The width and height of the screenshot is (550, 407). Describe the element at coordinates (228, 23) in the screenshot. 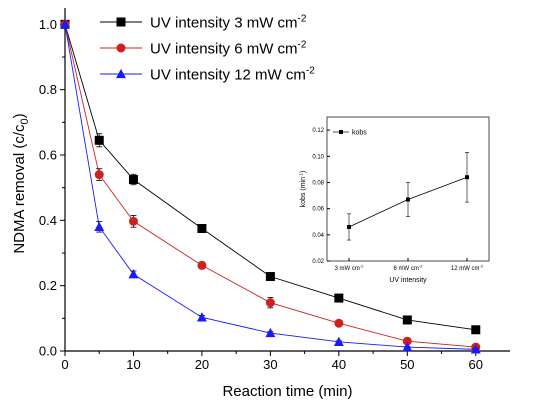

I see `legend-label: UV intensity 3 mW cm-2` at that location.